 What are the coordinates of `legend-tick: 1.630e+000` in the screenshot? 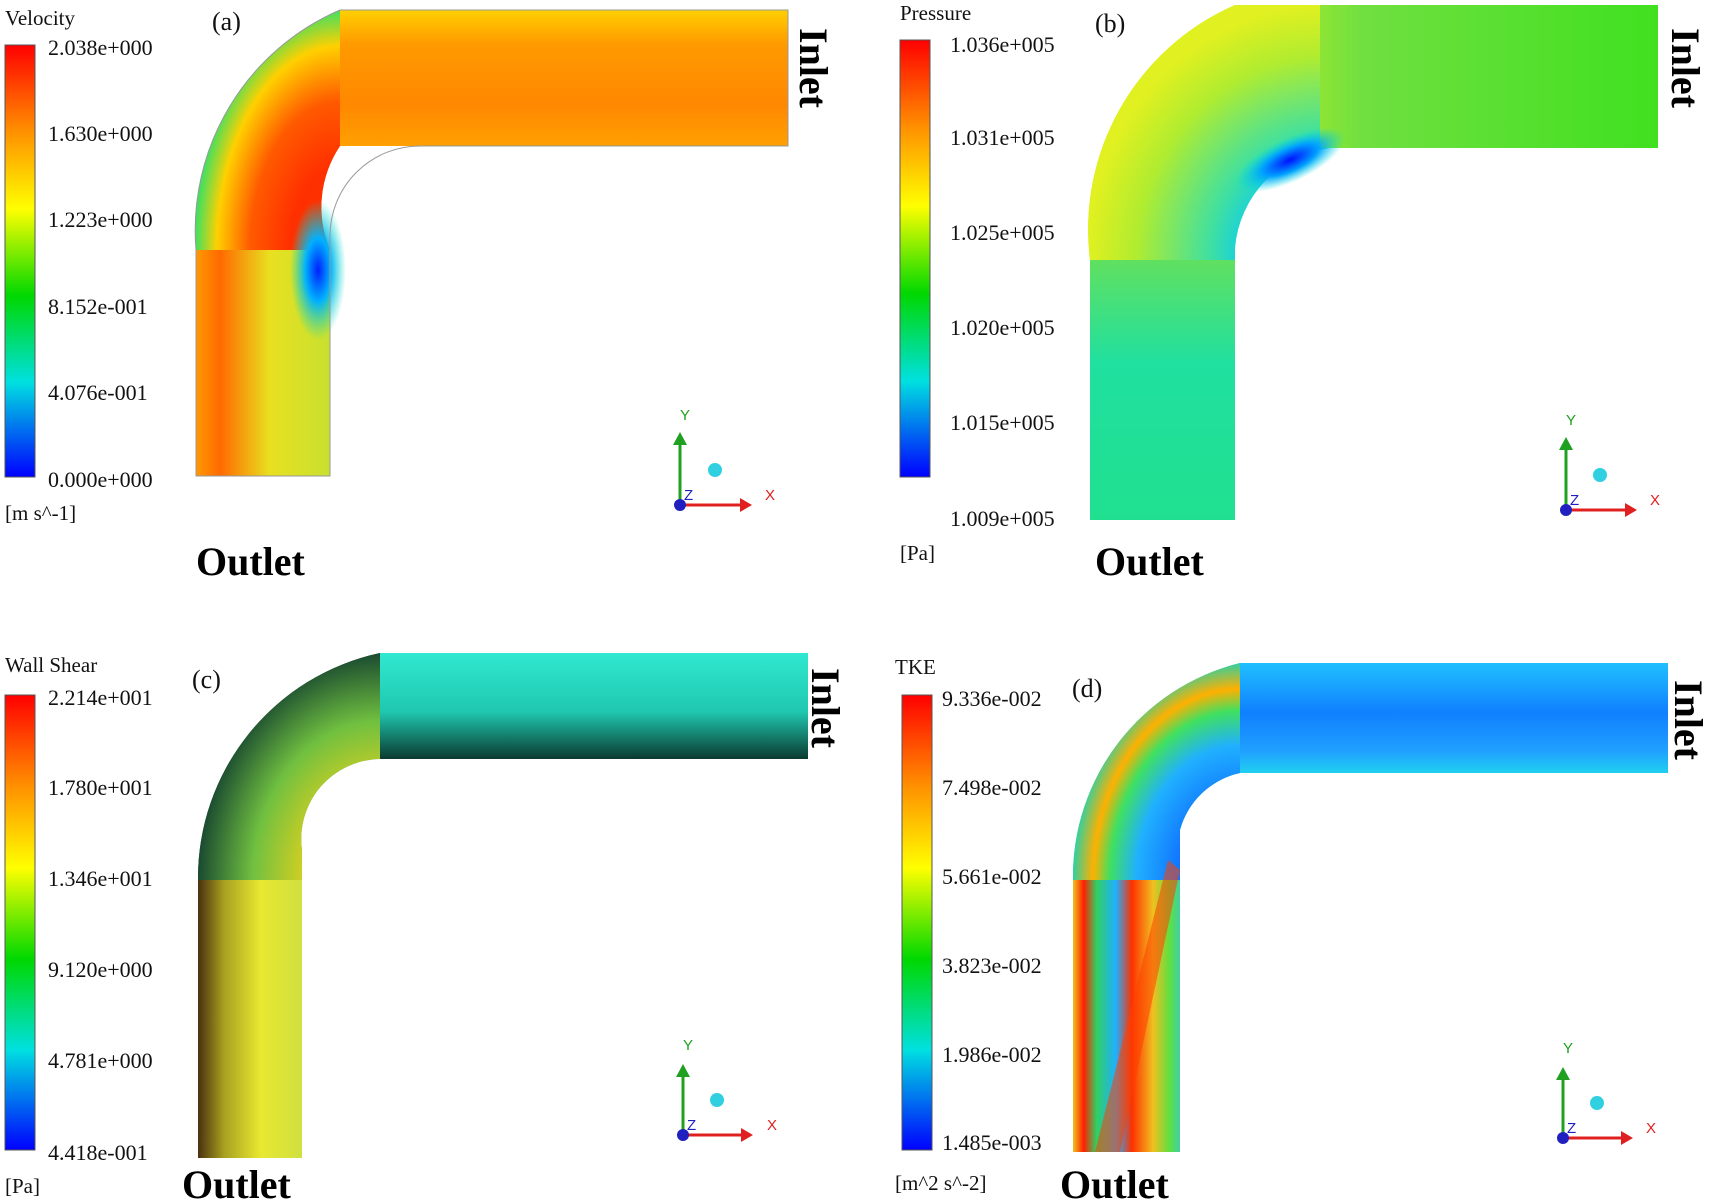 It's located at (100, 133).